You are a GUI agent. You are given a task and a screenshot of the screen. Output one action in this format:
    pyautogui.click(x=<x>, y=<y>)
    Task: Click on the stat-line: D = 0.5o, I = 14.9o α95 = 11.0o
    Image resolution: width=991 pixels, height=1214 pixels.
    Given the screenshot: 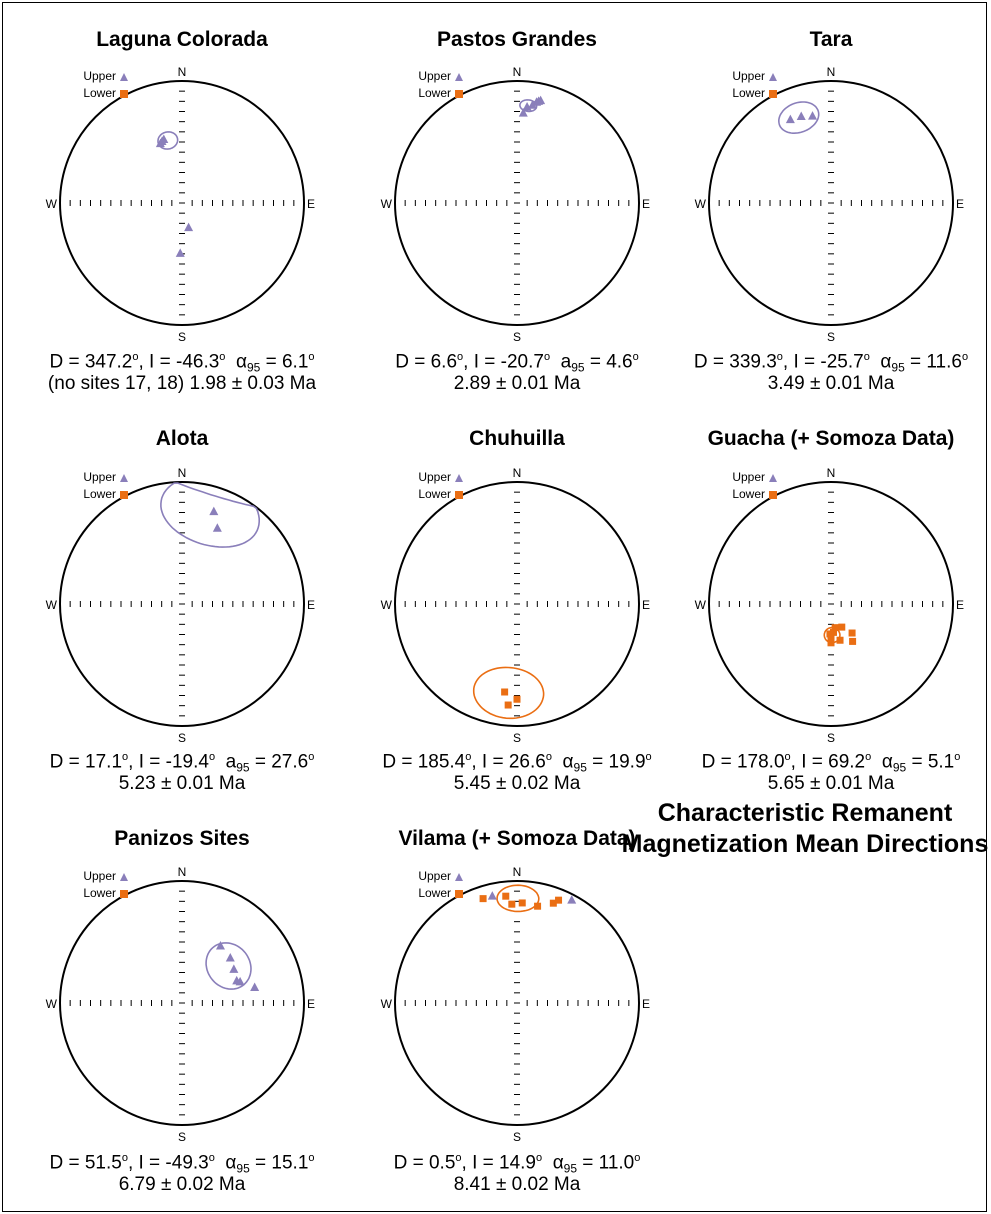 What is the action you would take?
    pyautogui.click(x=517, y=1164)
    